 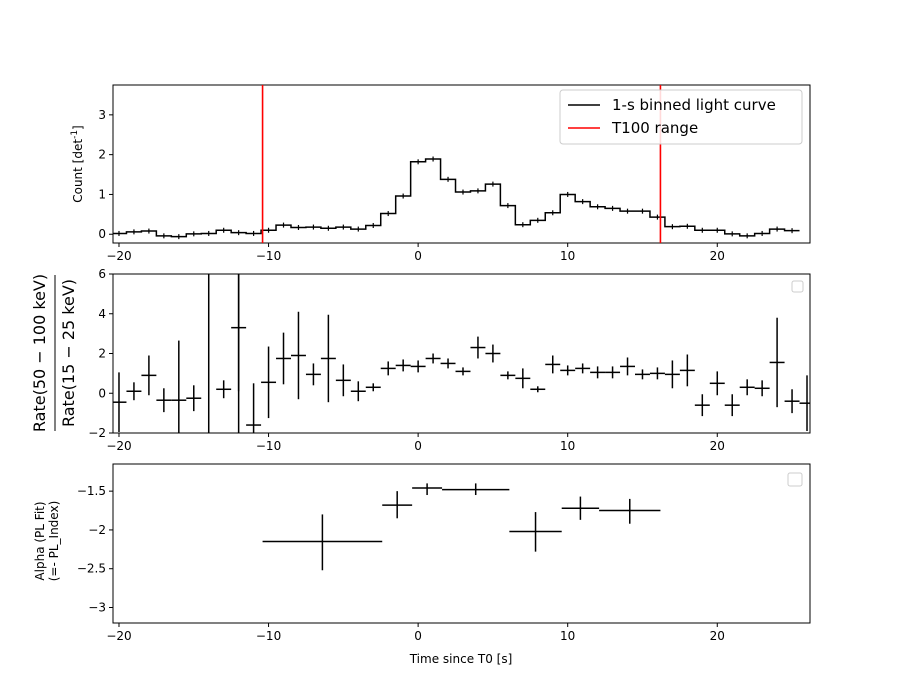 I want to click on hardness-ratio-numerator: Rate(50 − 100 keV), so click(x=39, y=353).